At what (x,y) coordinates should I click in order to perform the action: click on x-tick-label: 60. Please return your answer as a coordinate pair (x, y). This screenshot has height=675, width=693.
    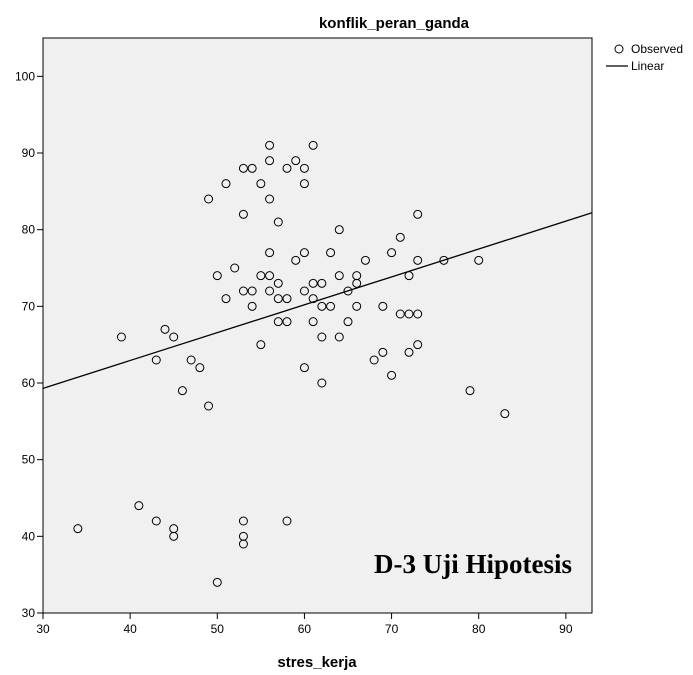
    Looking at the image, I should click on (305, 629).